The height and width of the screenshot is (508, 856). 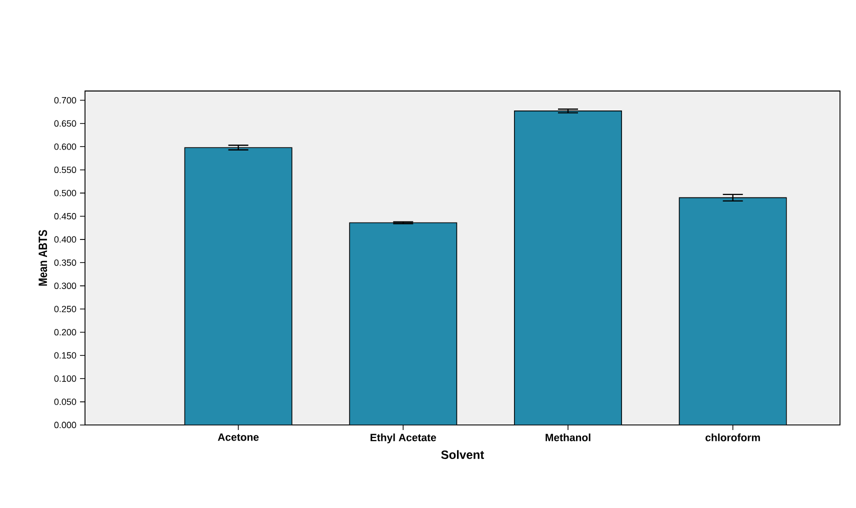 I want to click on y-tick-label: 0.700, so click(x=65, y=100).